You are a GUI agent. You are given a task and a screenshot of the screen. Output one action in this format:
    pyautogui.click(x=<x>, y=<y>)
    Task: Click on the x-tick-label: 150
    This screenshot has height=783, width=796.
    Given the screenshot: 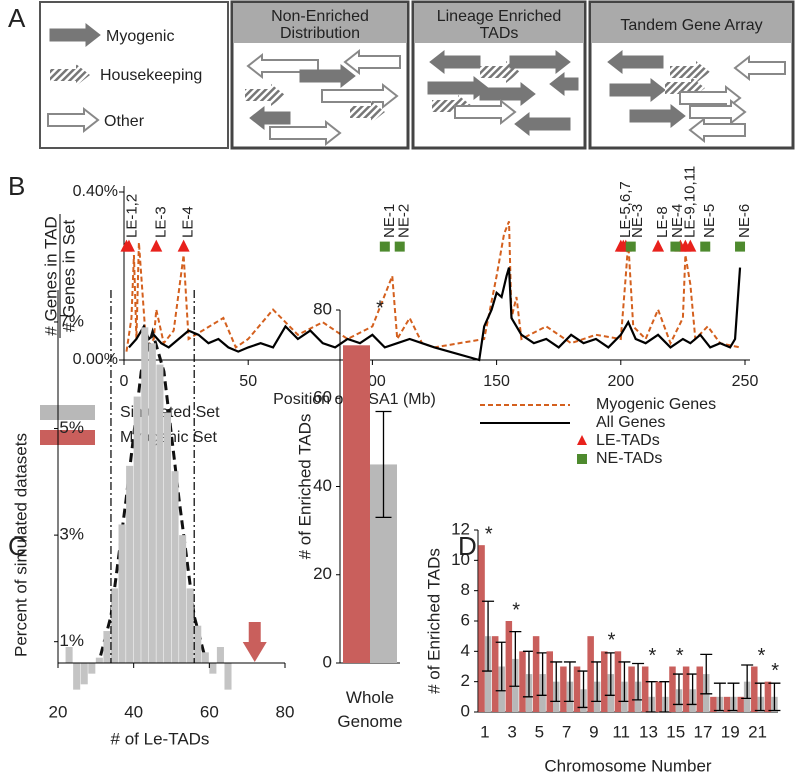 What is the action you would take?
    pyautogui.click(x=496, y=381)
    